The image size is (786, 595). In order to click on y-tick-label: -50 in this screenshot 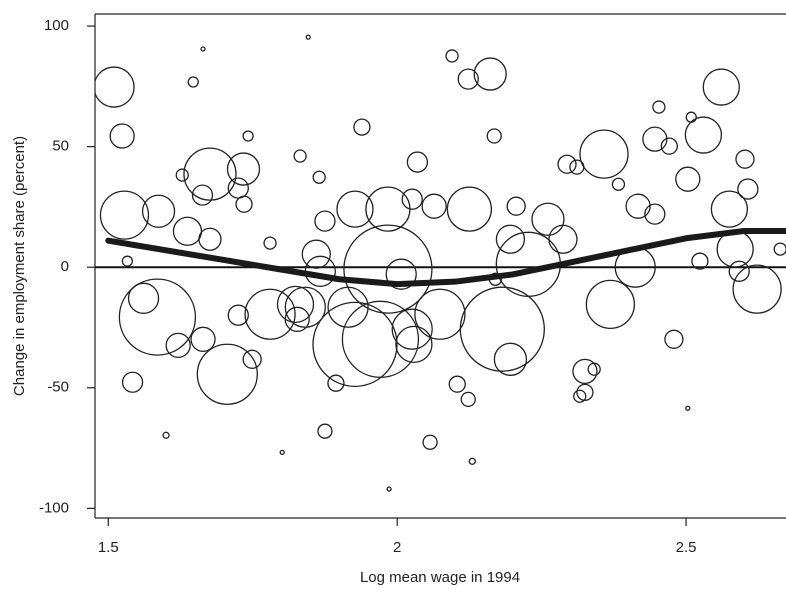, I will do `click(58, 387)`.